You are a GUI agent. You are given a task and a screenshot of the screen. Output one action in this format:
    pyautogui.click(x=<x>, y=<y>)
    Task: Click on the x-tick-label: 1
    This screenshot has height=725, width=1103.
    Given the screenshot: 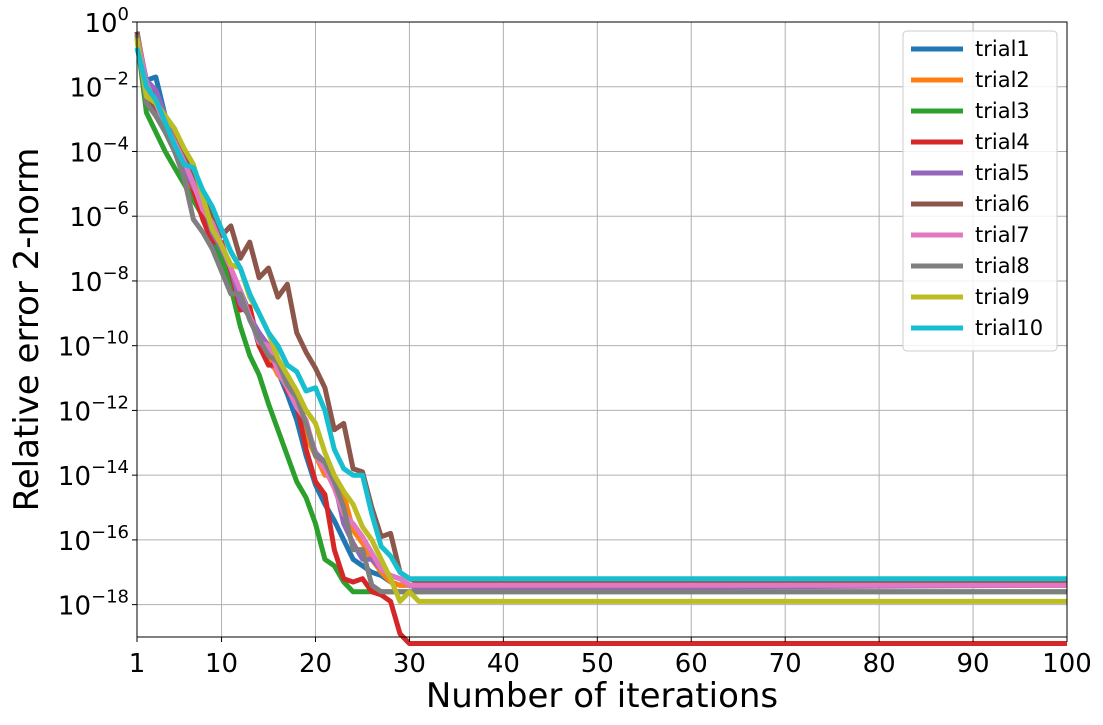 What is the action you would take?
    pyautogui.click(x=137, y=664)
    